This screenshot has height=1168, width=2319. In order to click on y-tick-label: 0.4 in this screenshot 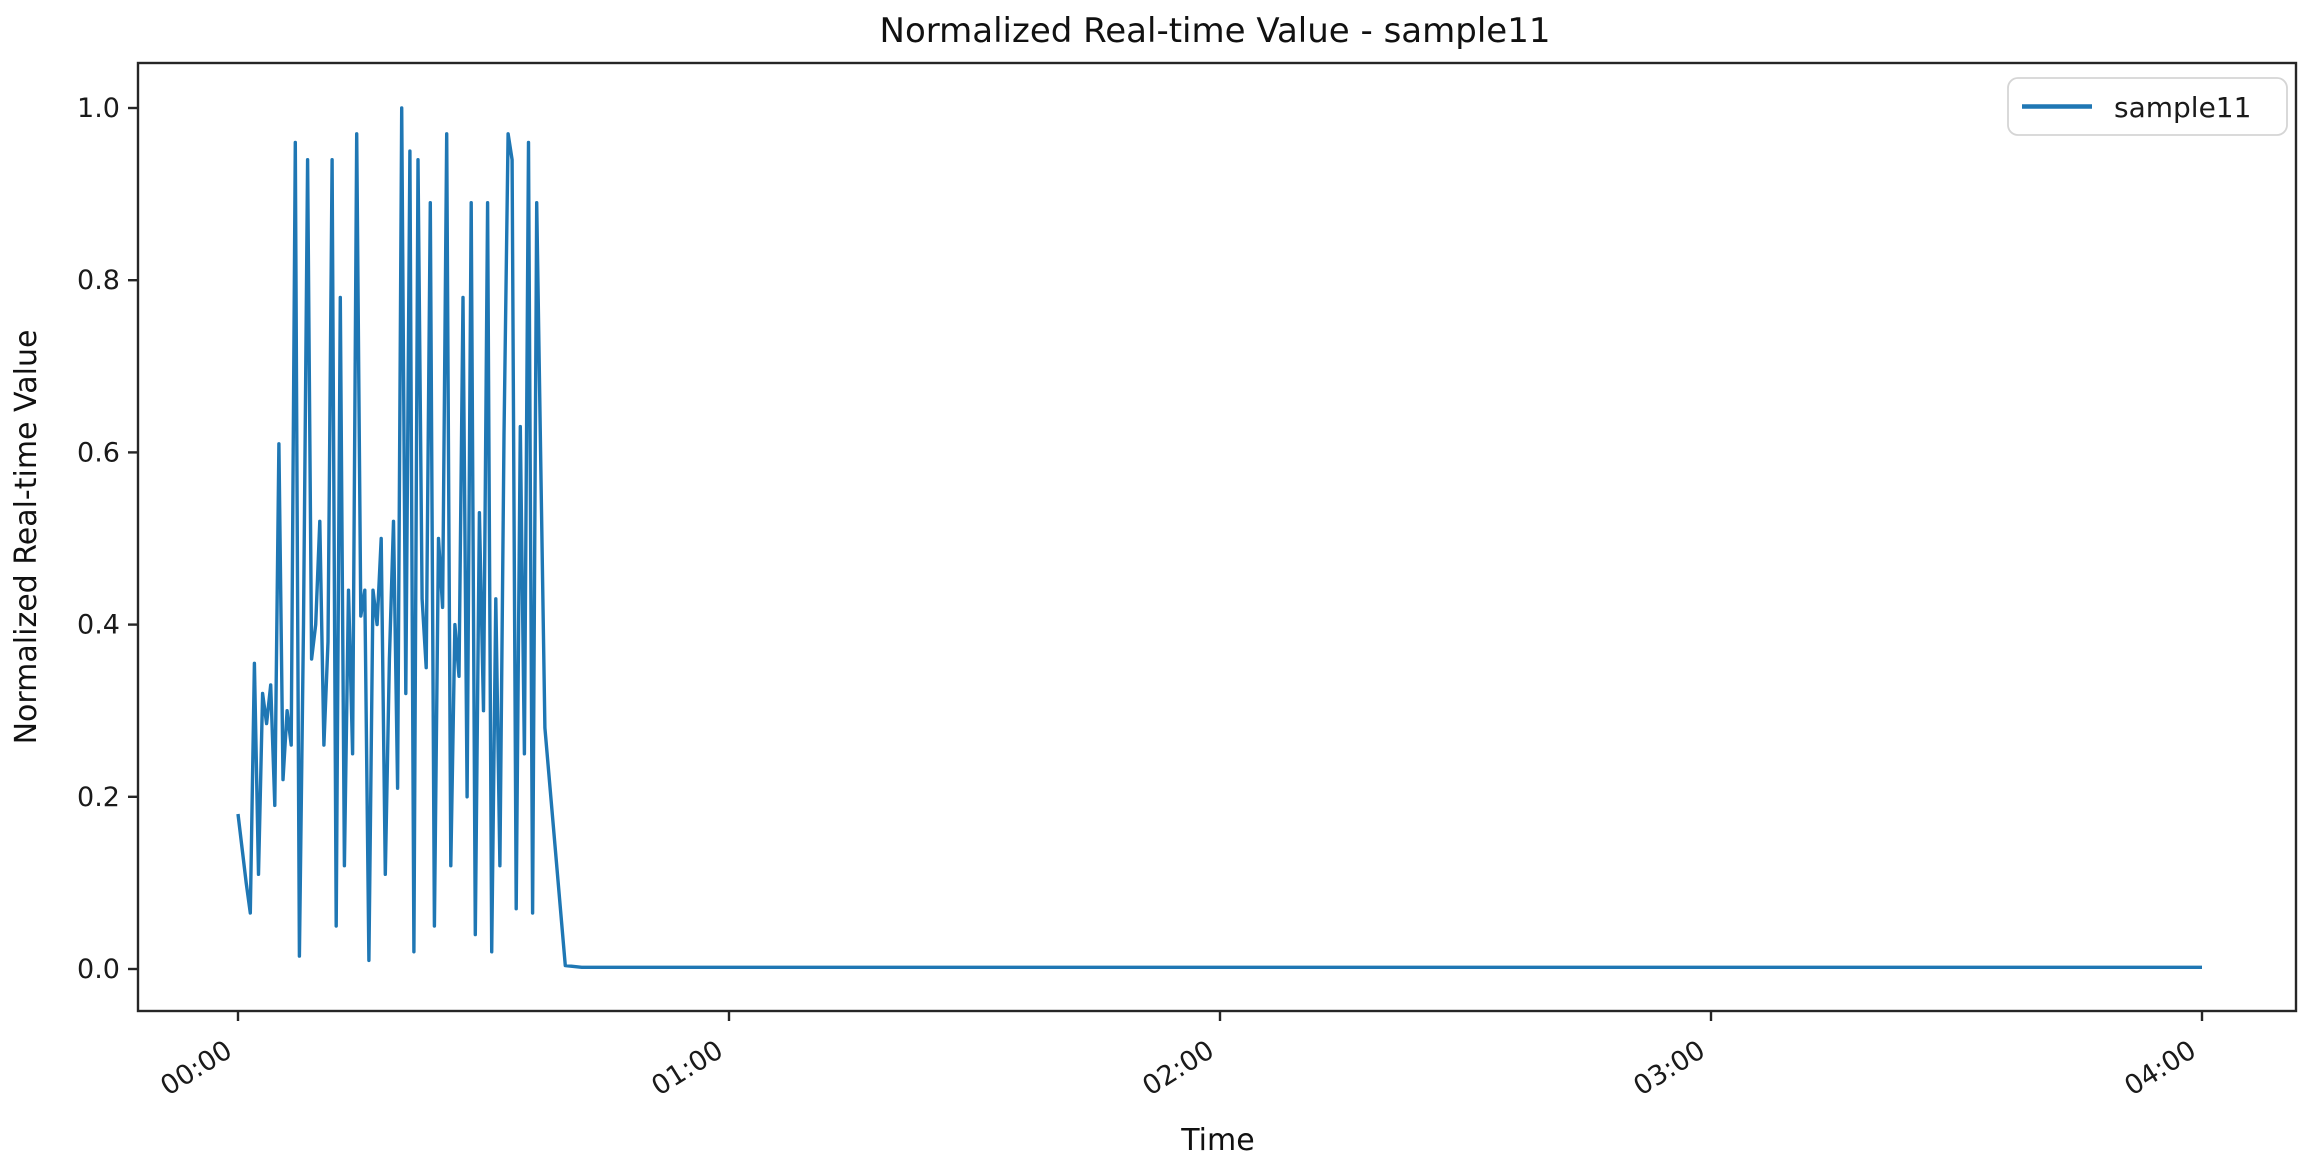, I will do `click(98, 625)`.